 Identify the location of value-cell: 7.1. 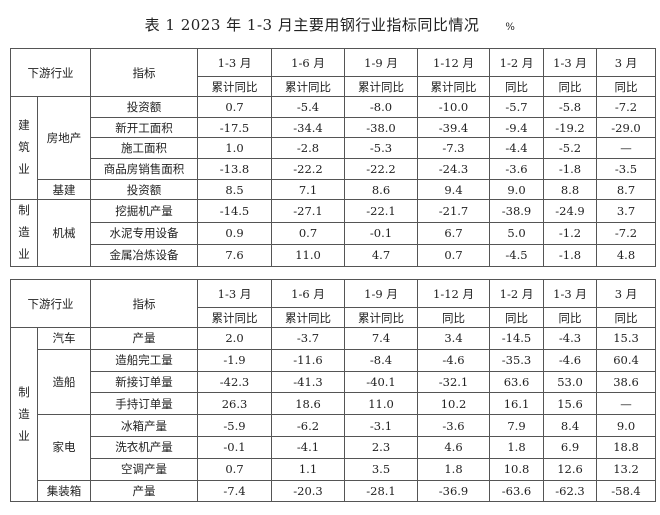
(308, 189).